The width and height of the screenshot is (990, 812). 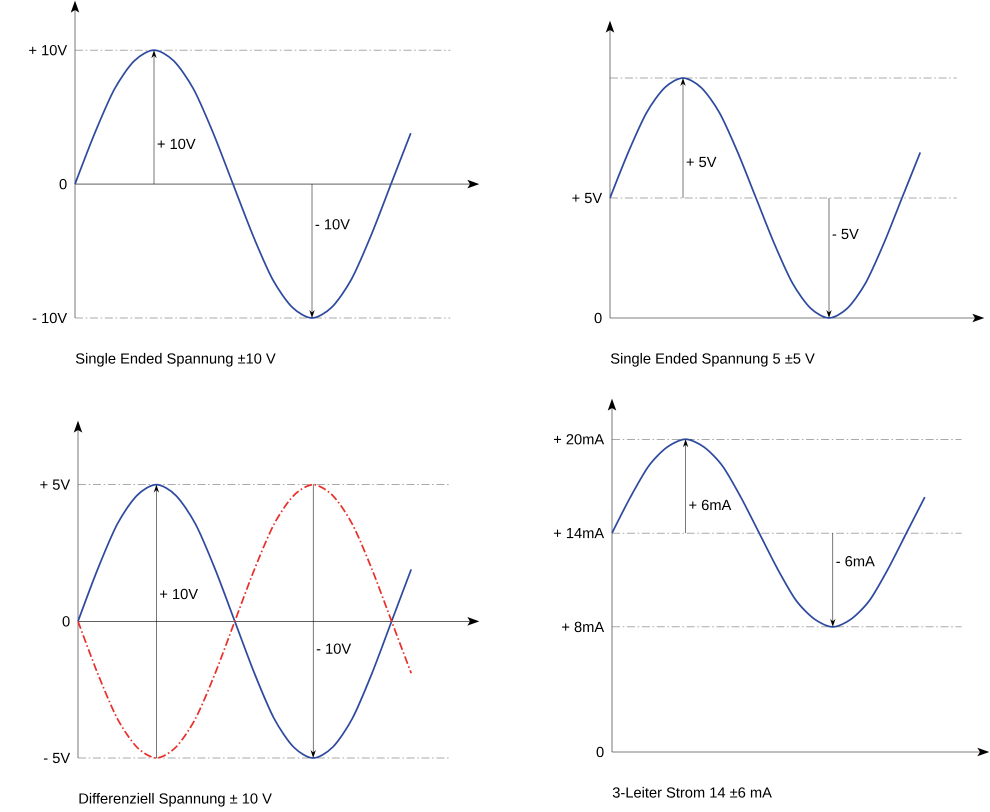 I want to click on annotation: + 6mA, so click(x=710, y=505).